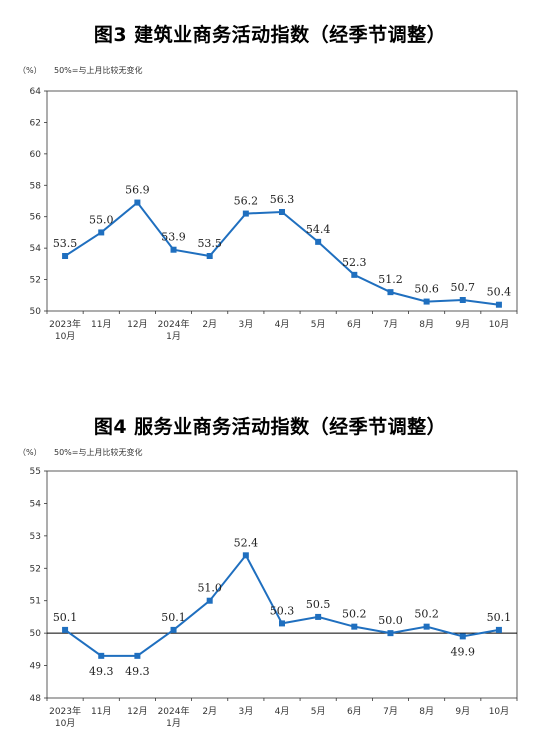 This screenshot has height=748, width=540. What do you see at coordinates (462, 711) in the screenshot?
I see `x-tick-label: 9月` at bounding box center [462, 711].